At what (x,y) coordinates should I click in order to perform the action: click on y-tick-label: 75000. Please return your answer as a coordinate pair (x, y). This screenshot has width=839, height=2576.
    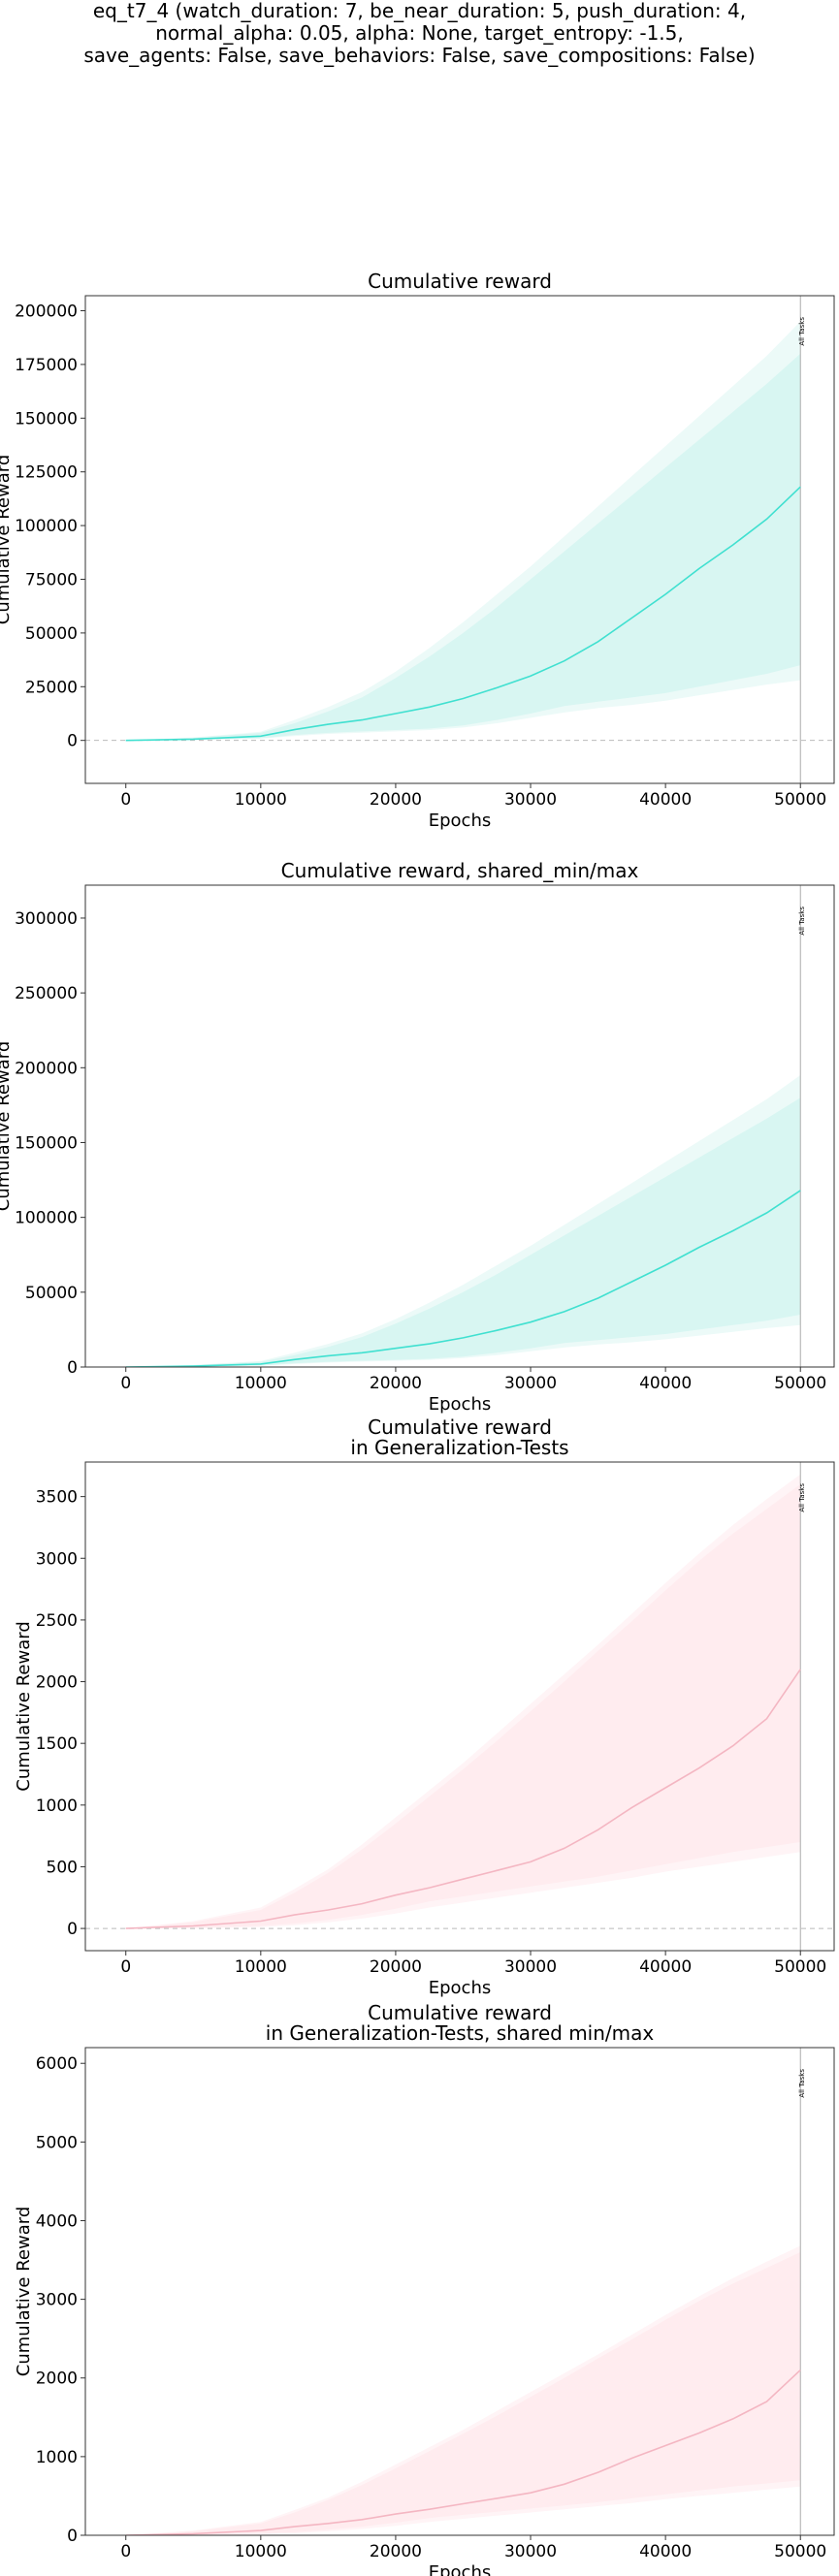
    Looking at the image, I should click on (51, 579).